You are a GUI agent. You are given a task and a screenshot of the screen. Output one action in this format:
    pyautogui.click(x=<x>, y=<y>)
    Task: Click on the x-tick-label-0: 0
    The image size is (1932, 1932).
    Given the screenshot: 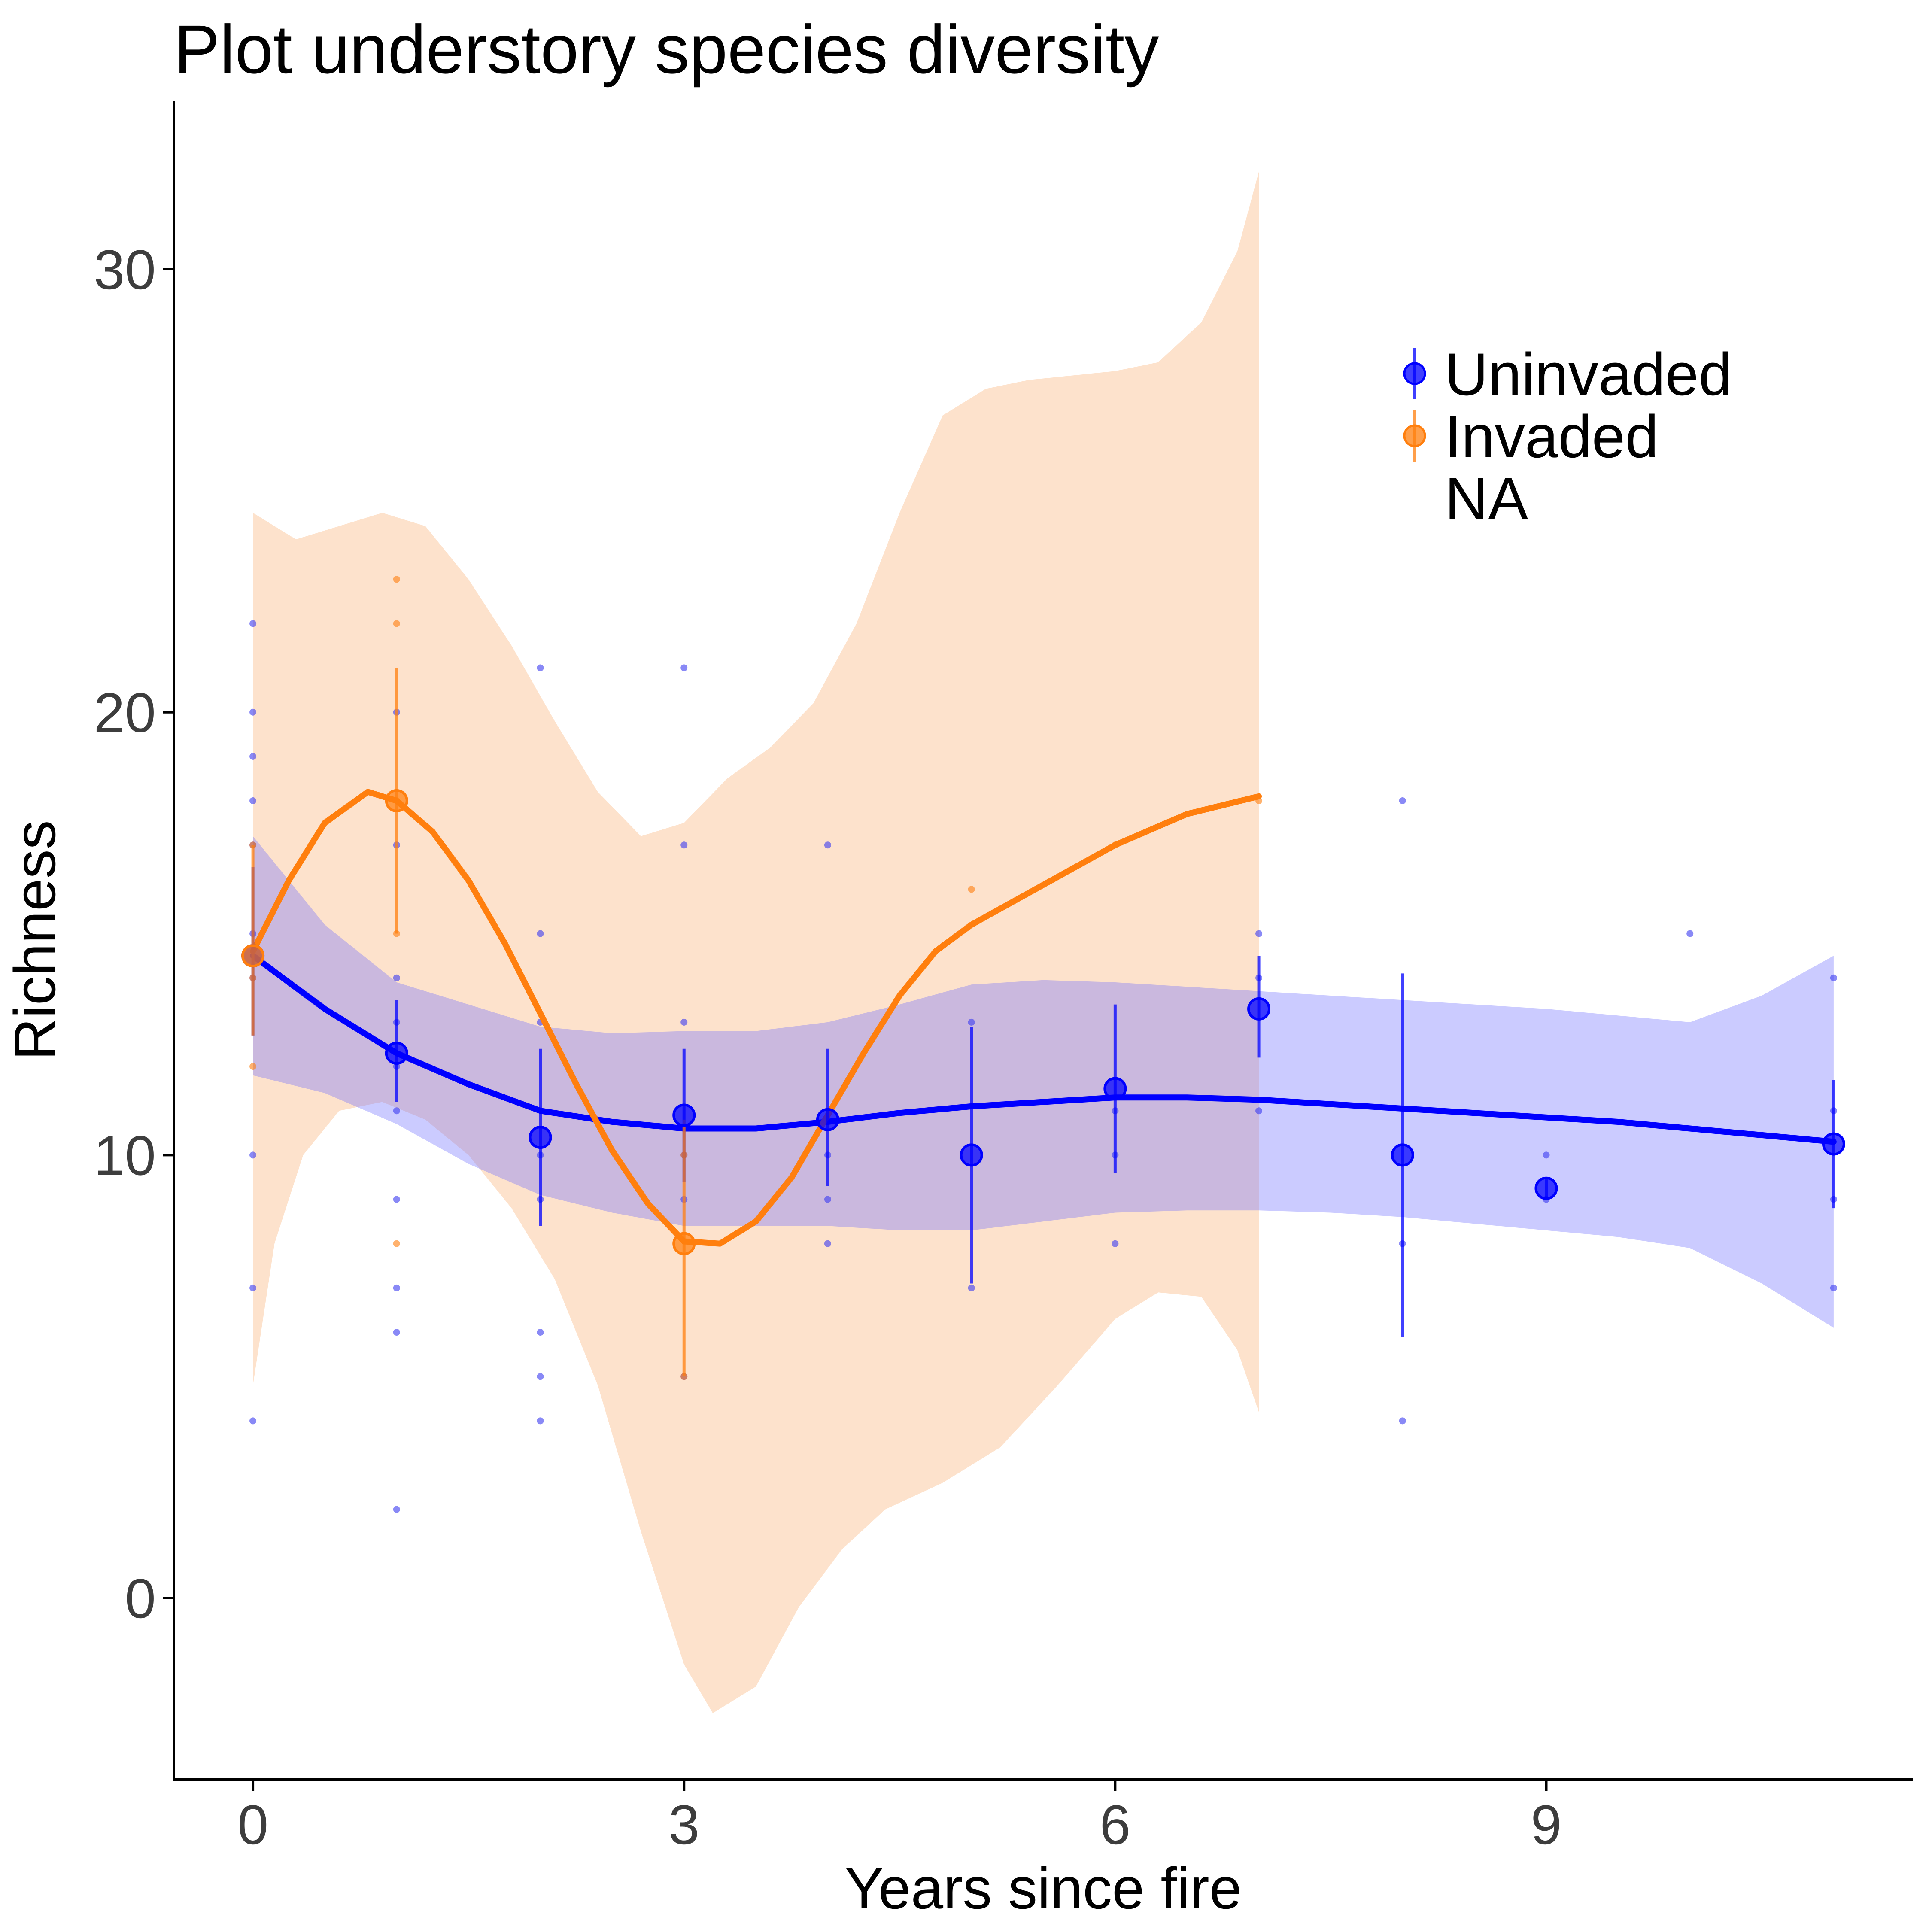 What is the action you would take?
    pyautogui.click(x=252, y=1824)
    